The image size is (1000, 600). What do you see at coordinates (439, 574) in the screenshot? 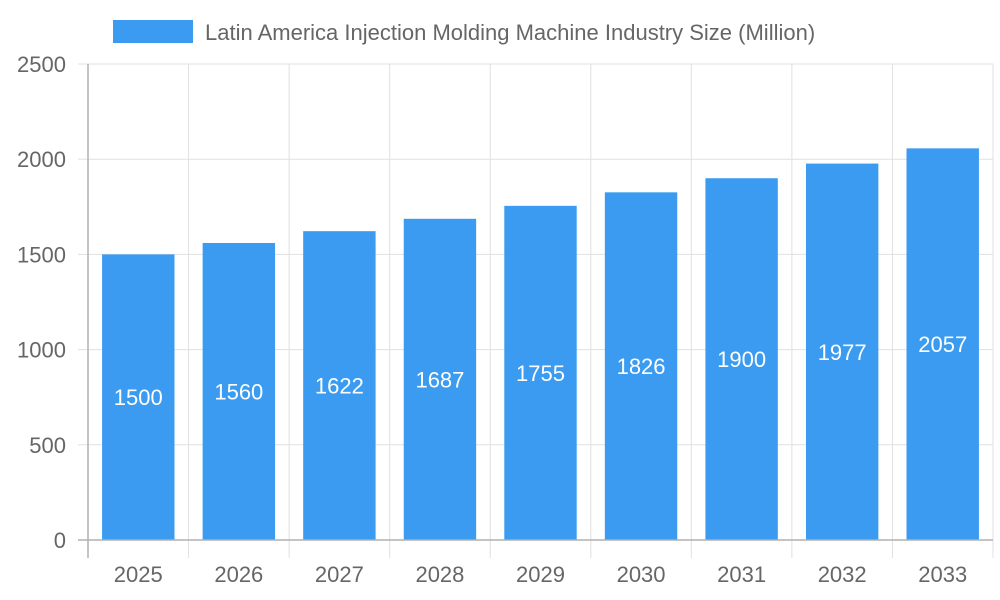
I see `x-tick-label: 2028` at bounding box center [439, 574].